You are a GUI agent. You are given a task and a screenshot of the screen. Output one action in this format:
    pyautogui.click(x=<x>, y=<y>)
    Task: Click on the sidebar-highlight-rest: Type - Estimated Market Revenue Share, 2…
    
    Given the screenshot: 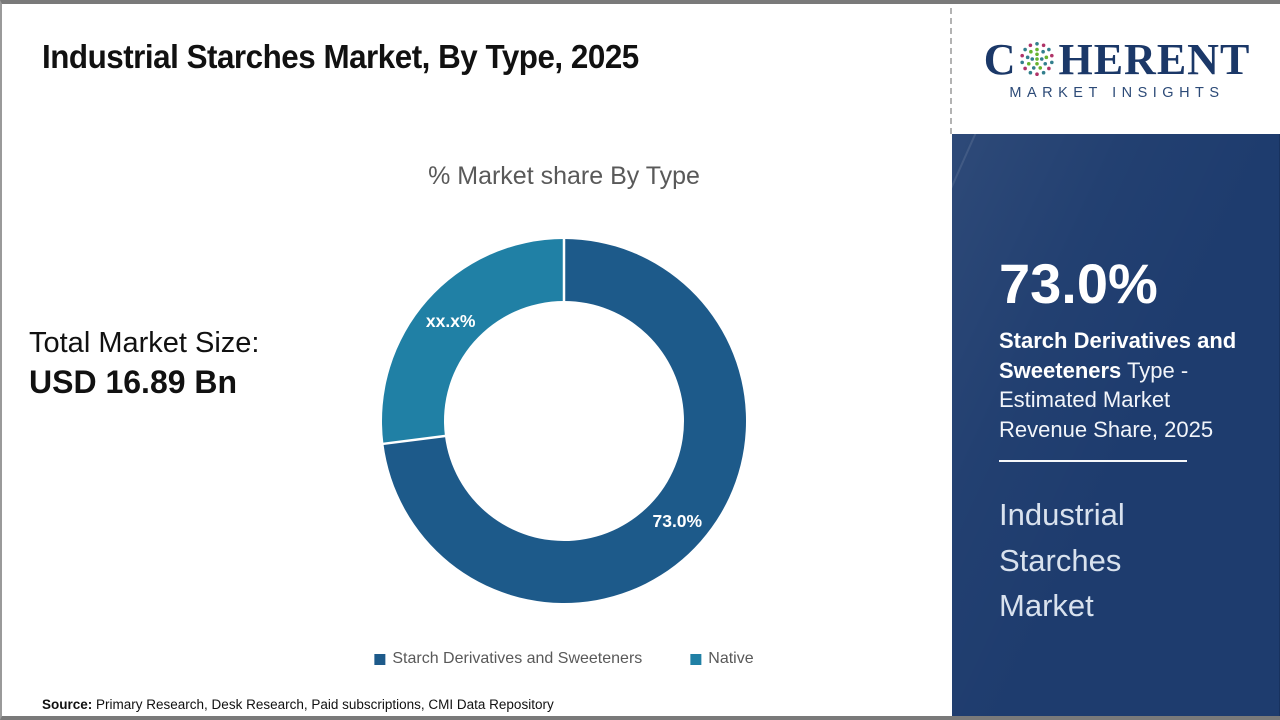 What is the action you would take?
    pyautogui.click(x=1106, y=399)
    